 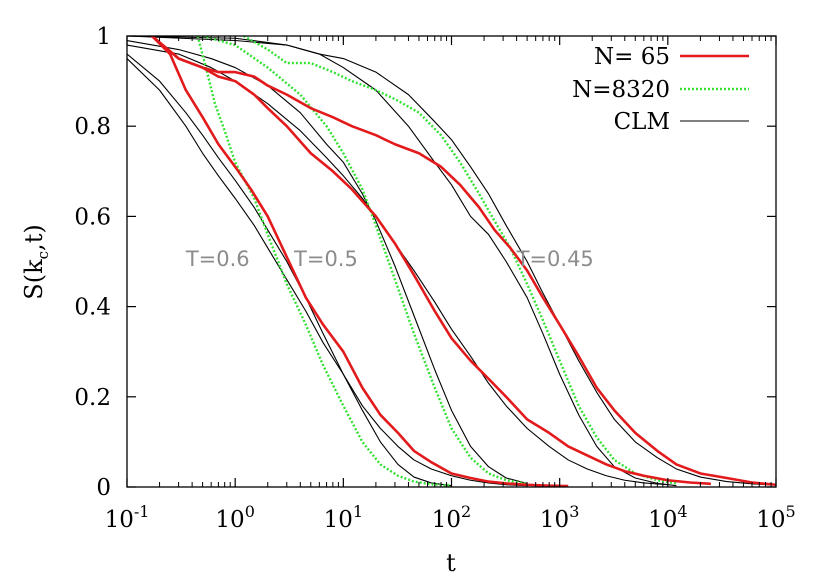 I want to click on y-axis-label: S(kc,t), so click(x=36, y=261).